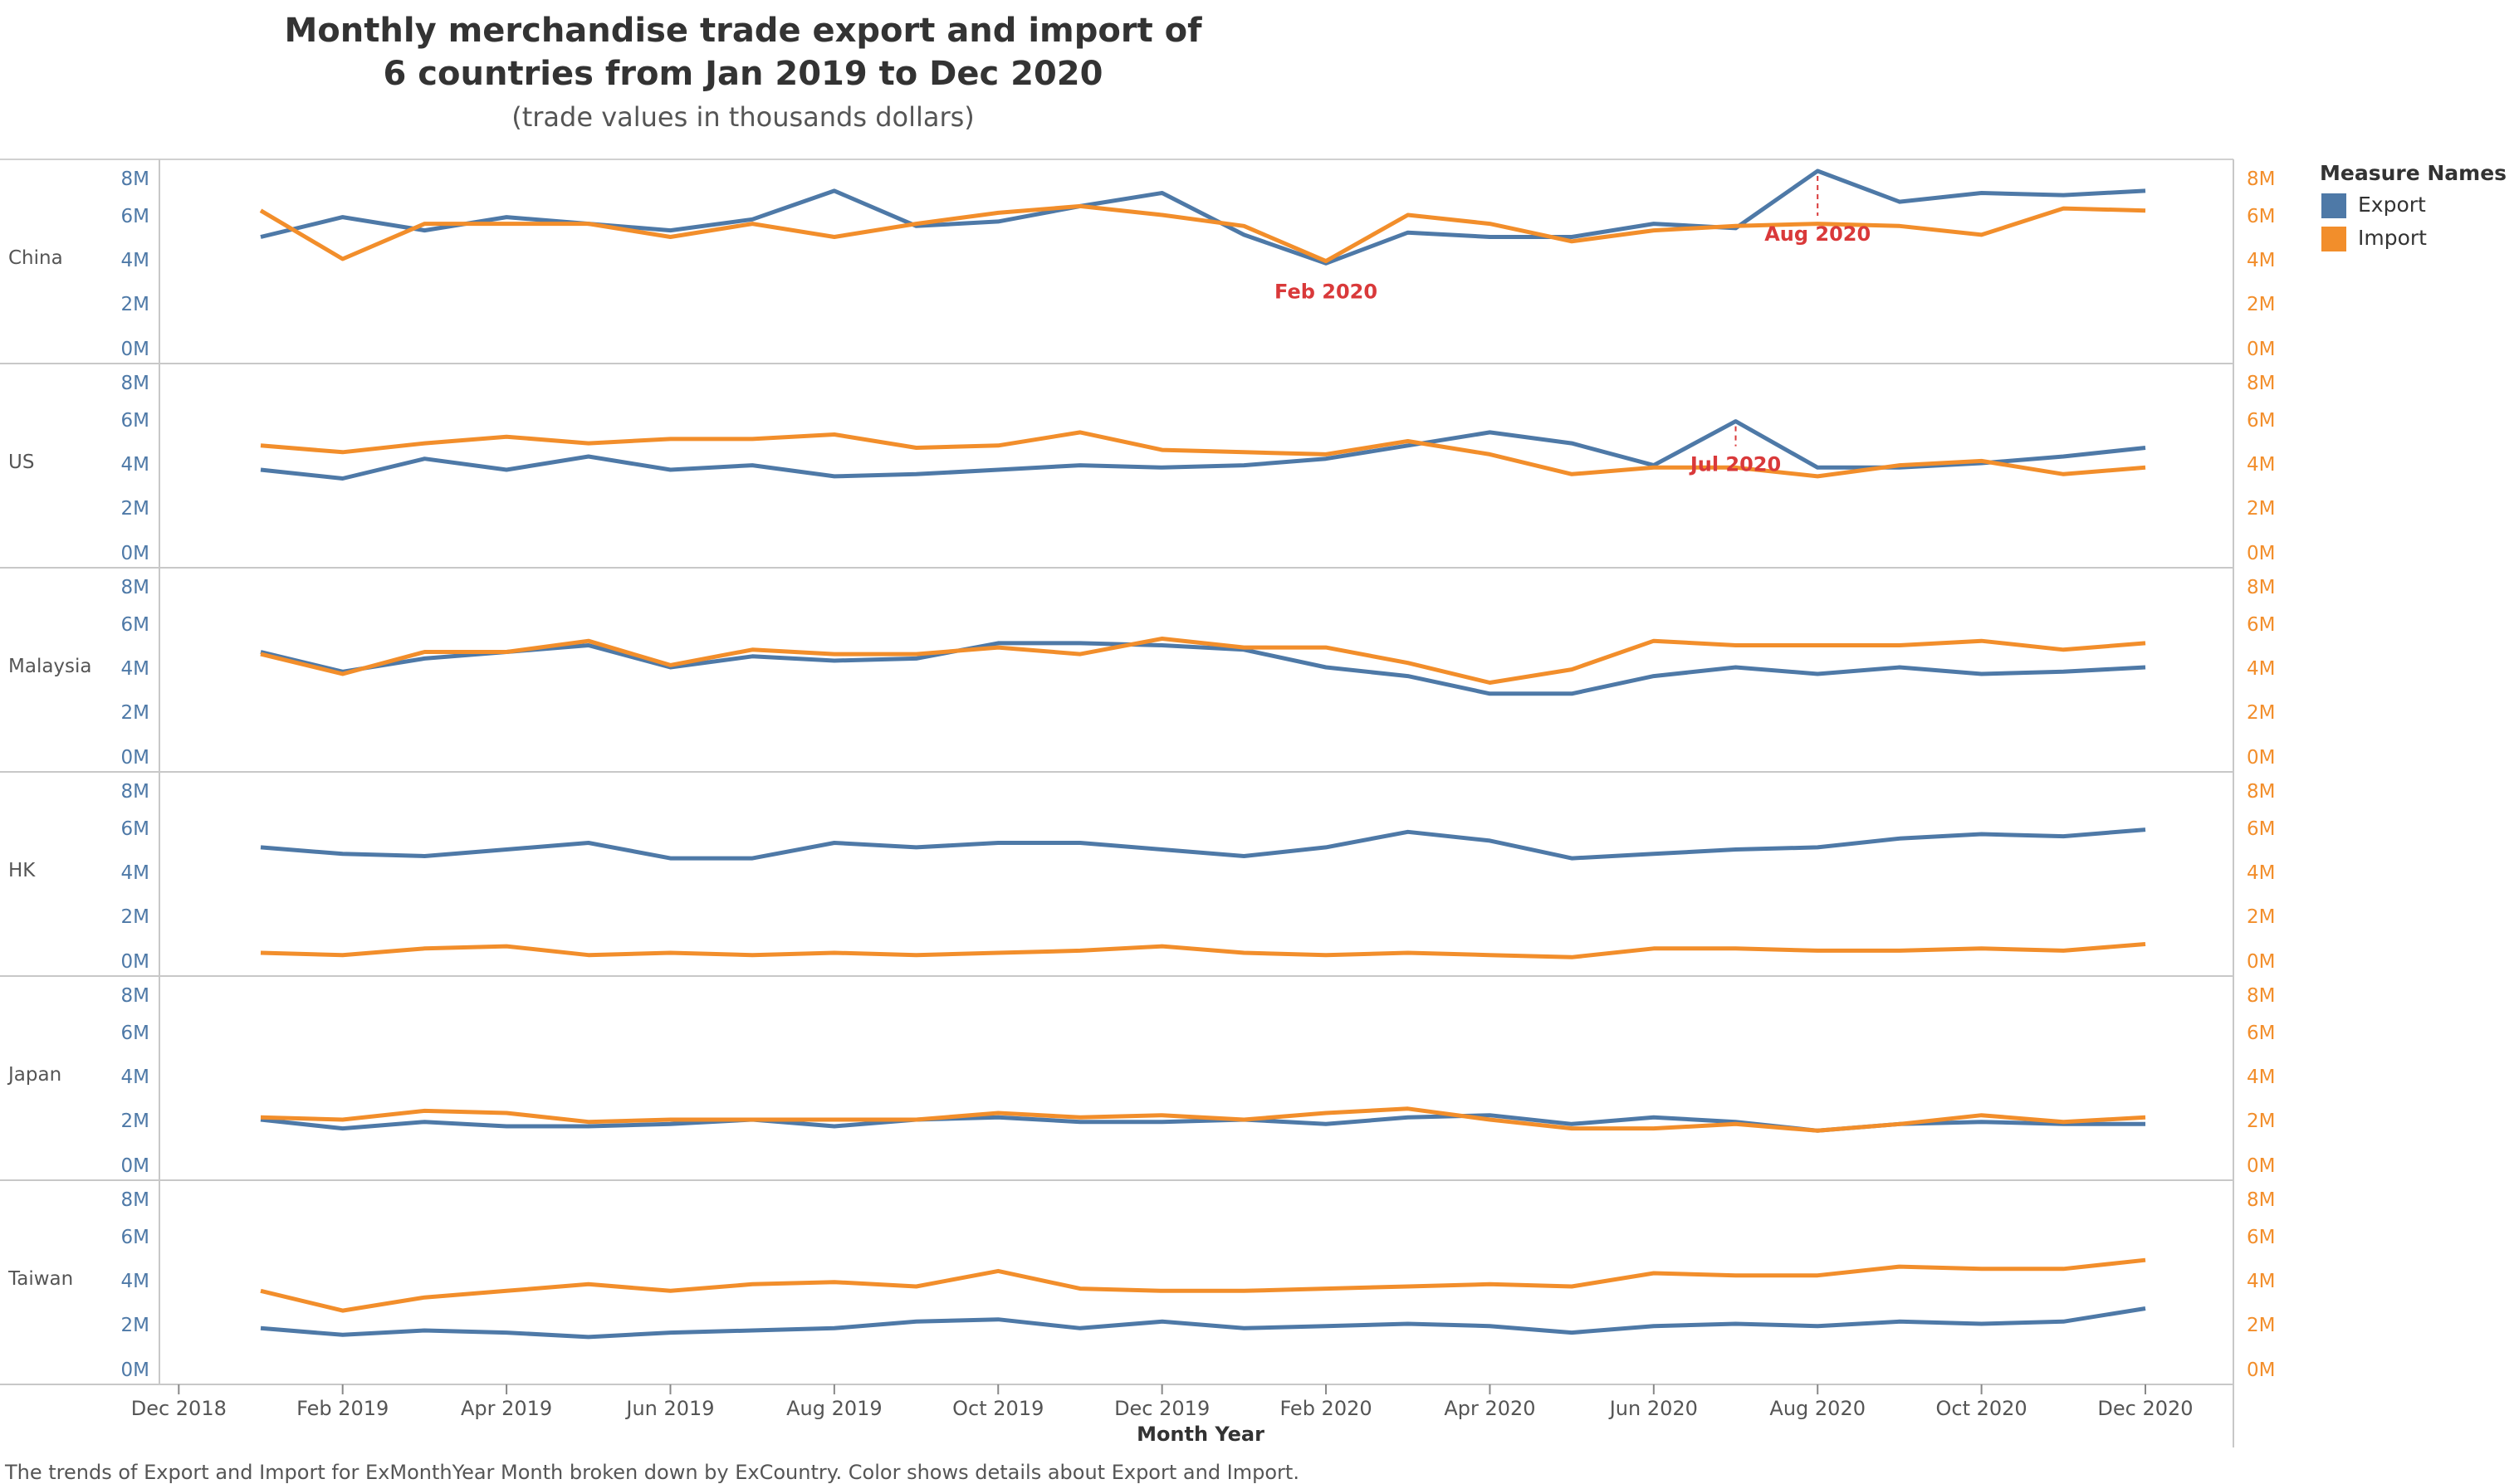  Describe the element at coordinates (1203, 951) in the screenshot. I see `import-line-hk` at that location.